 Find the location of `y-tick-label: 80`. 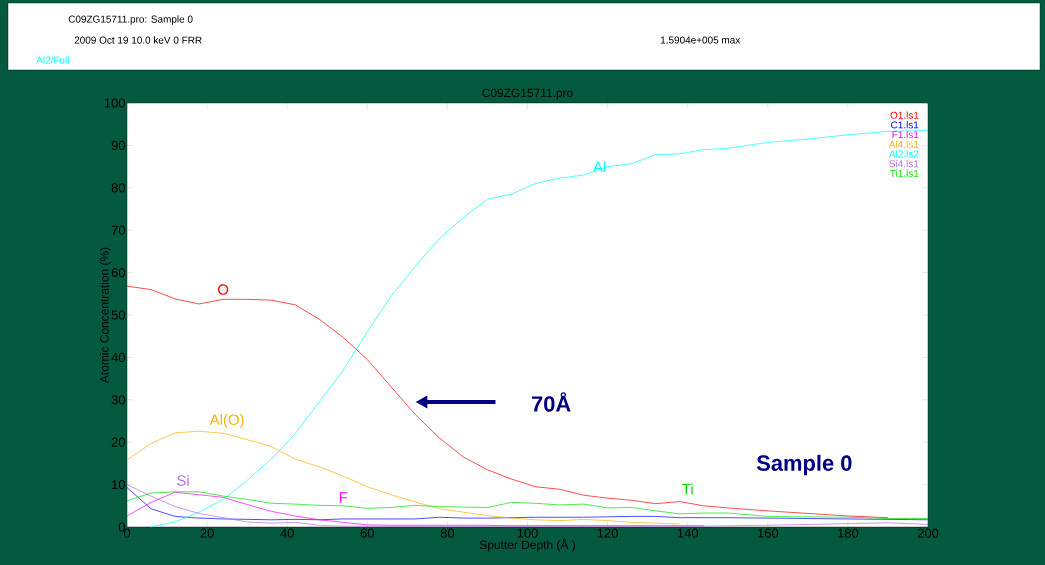

y-tick-label: 80 is located at coordinates (118, 188).